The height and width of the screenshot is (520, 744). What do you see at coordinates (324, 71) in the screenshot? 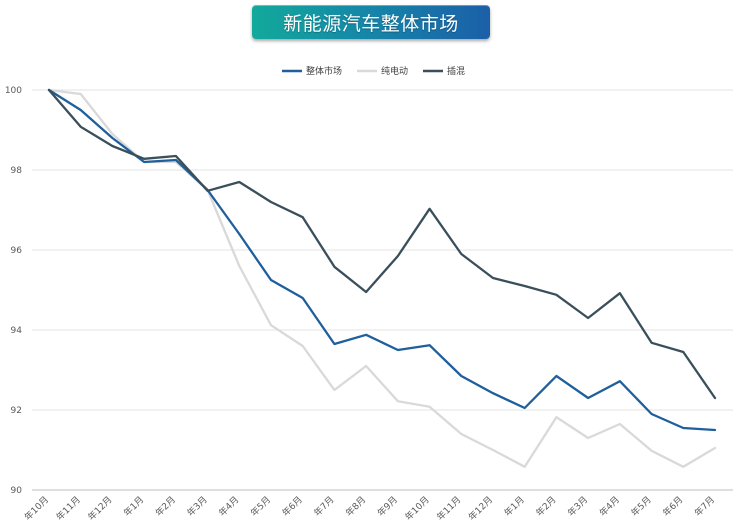
I see `legend-label: 整体市场` at bounding box center [324, 71].